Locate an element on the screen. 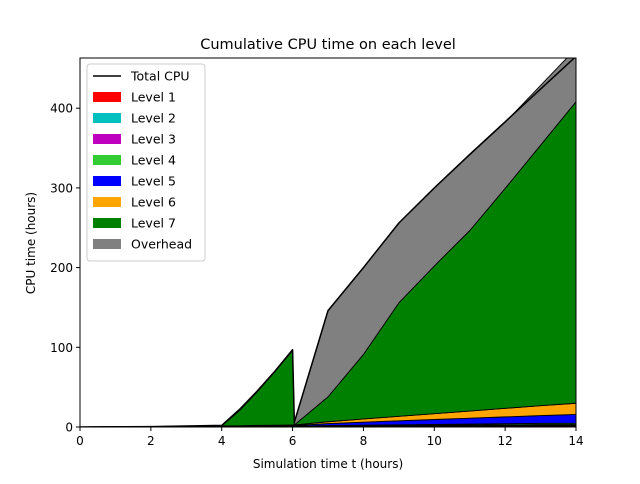 The width and height of the screenshot is (640, 484). x-tick-label: 6 is located at coordinates (293, 441).